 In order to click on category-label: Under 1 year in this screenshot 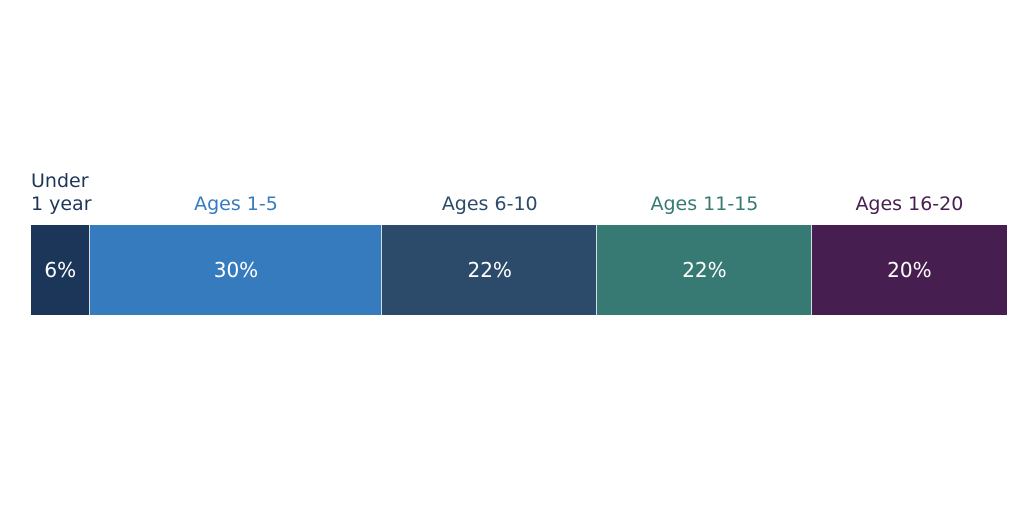, I will do `click(61, 192)`.